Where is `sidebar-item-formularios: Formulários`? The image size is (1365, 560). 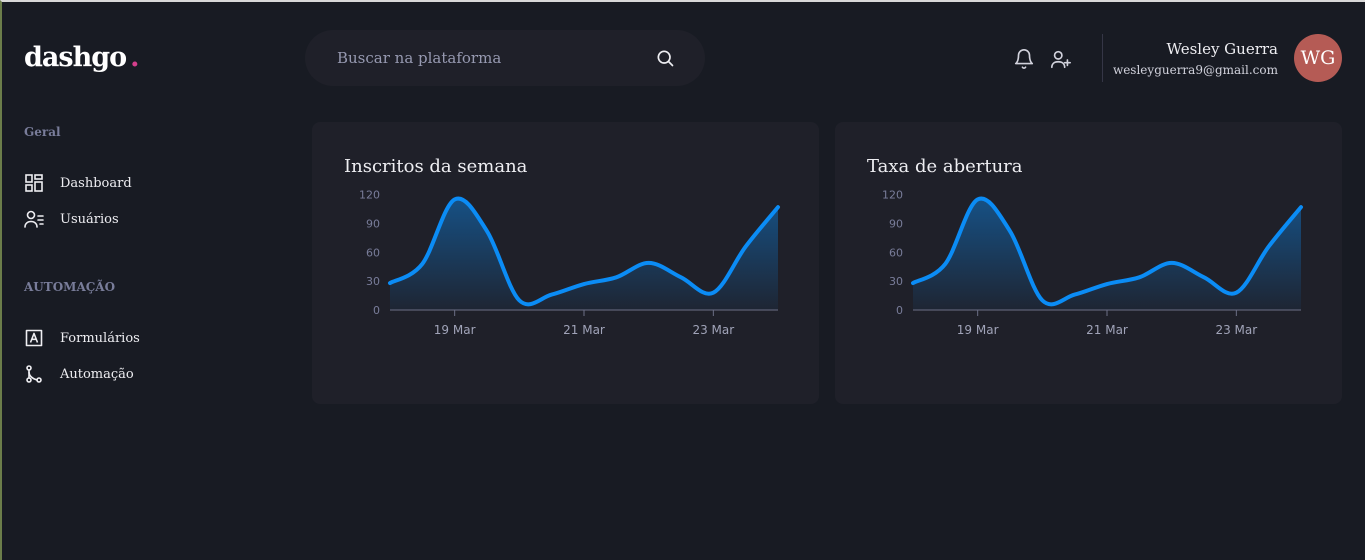
sidebar-item-formularios: Formulários is located at coordinates (82, 338).